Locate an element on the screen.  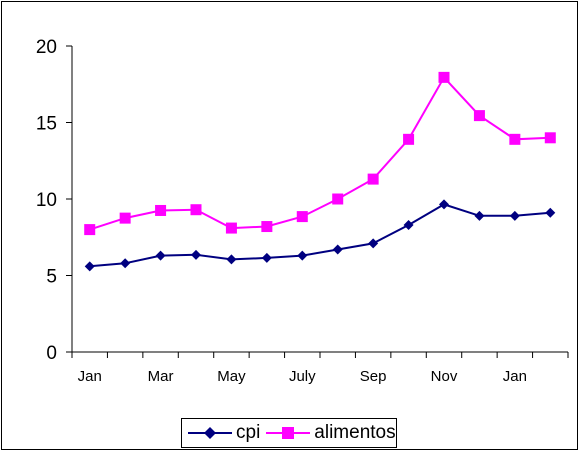
series-line-cpi is located at coordinates (320, 235).